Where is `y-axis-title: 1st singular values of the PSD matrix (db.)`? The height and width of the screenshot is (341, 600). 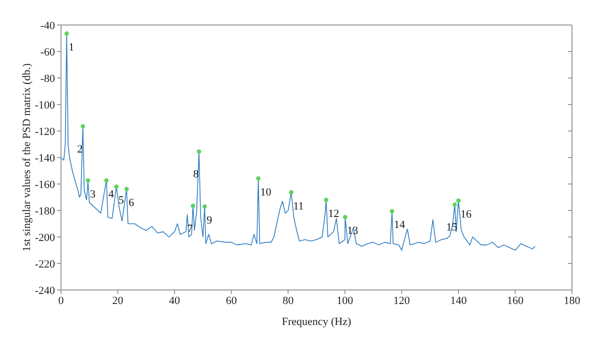
y-axis-title: 1st singular values of the PSD matrix (db.) is located at coordinates (27, 157).